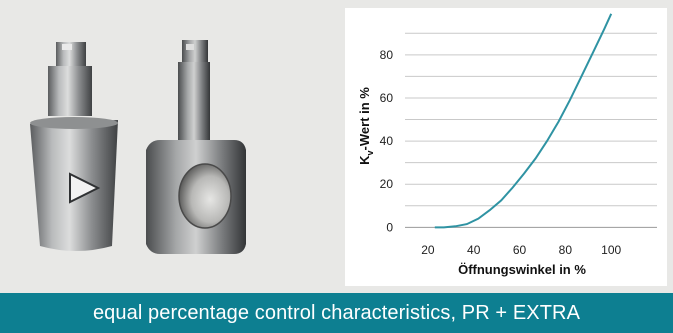 Image resolution: width=673 pixels, height=333 pixels. Describe the element at coordinates (196, 147) in the screenshot. I see `ball-segment-valve-part-icon` at that location.